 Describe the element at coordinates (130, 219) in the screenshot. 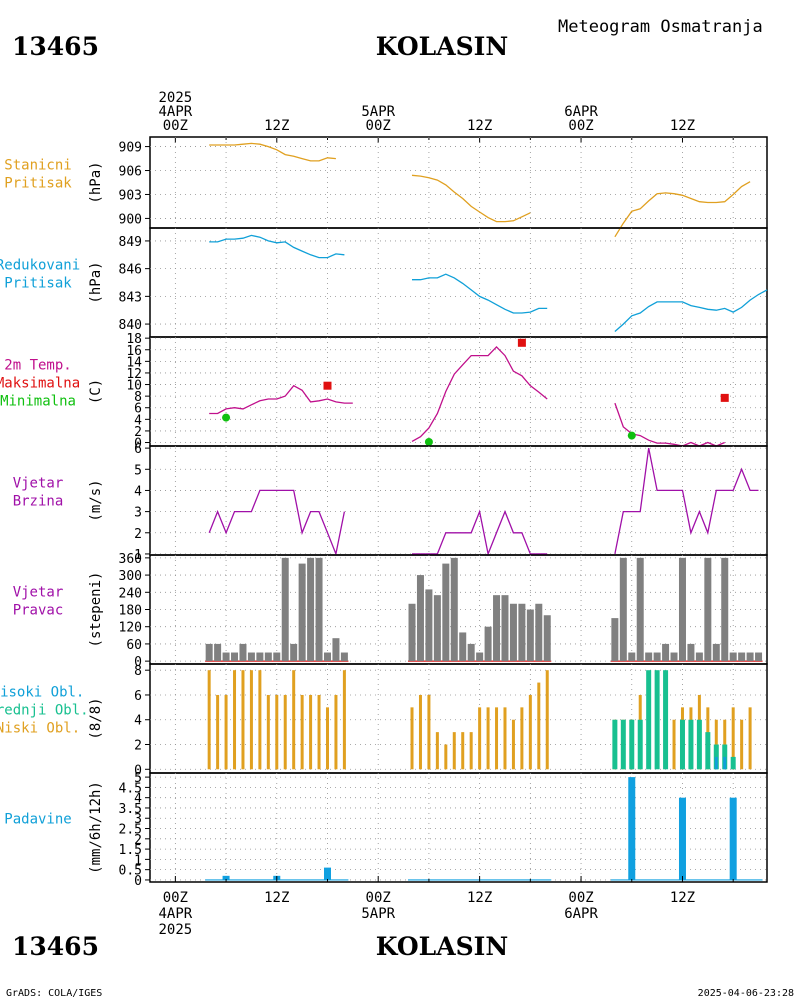

I see `y-tick-label: 900` at that location.